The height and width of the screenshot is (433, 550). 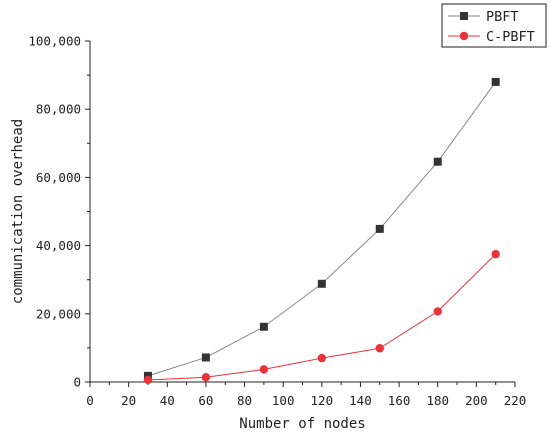 What do you see at coordinates (54, 41) in the screenshot?
I see `y-tick-label: 100,000` at bounding box center [54, 41].